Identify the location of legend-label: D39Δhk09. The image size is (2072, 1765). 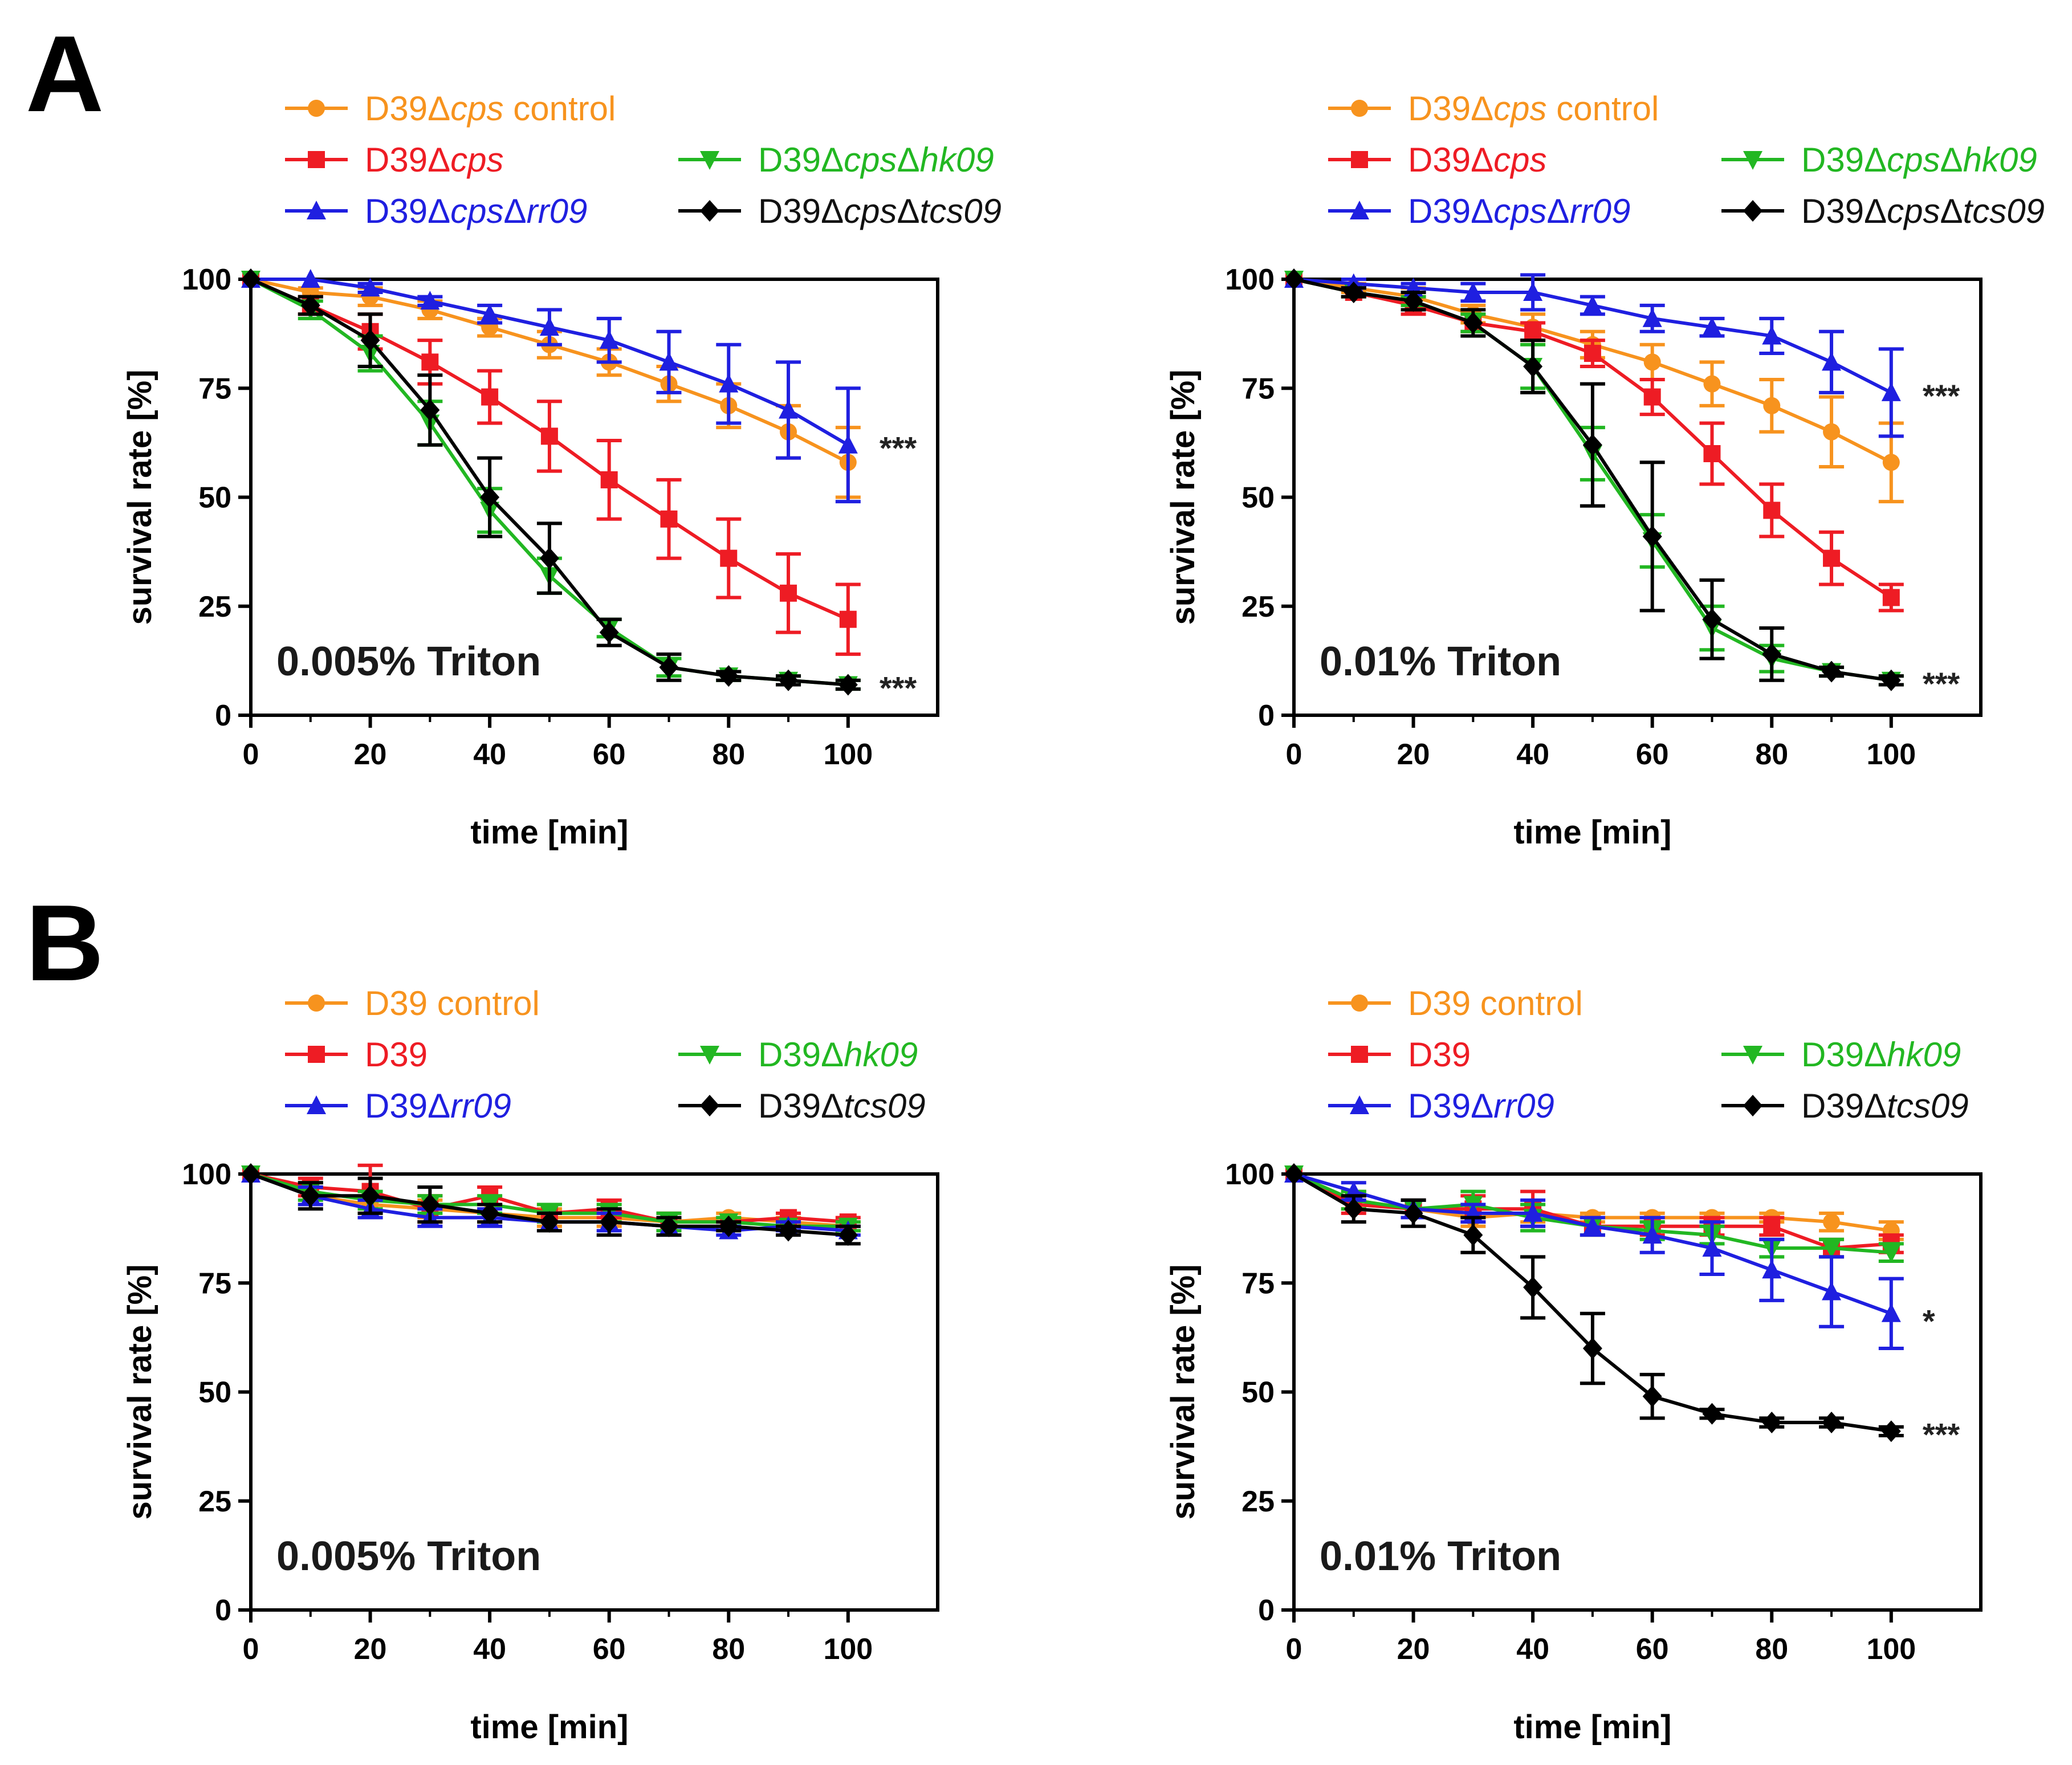
(838, 1055).